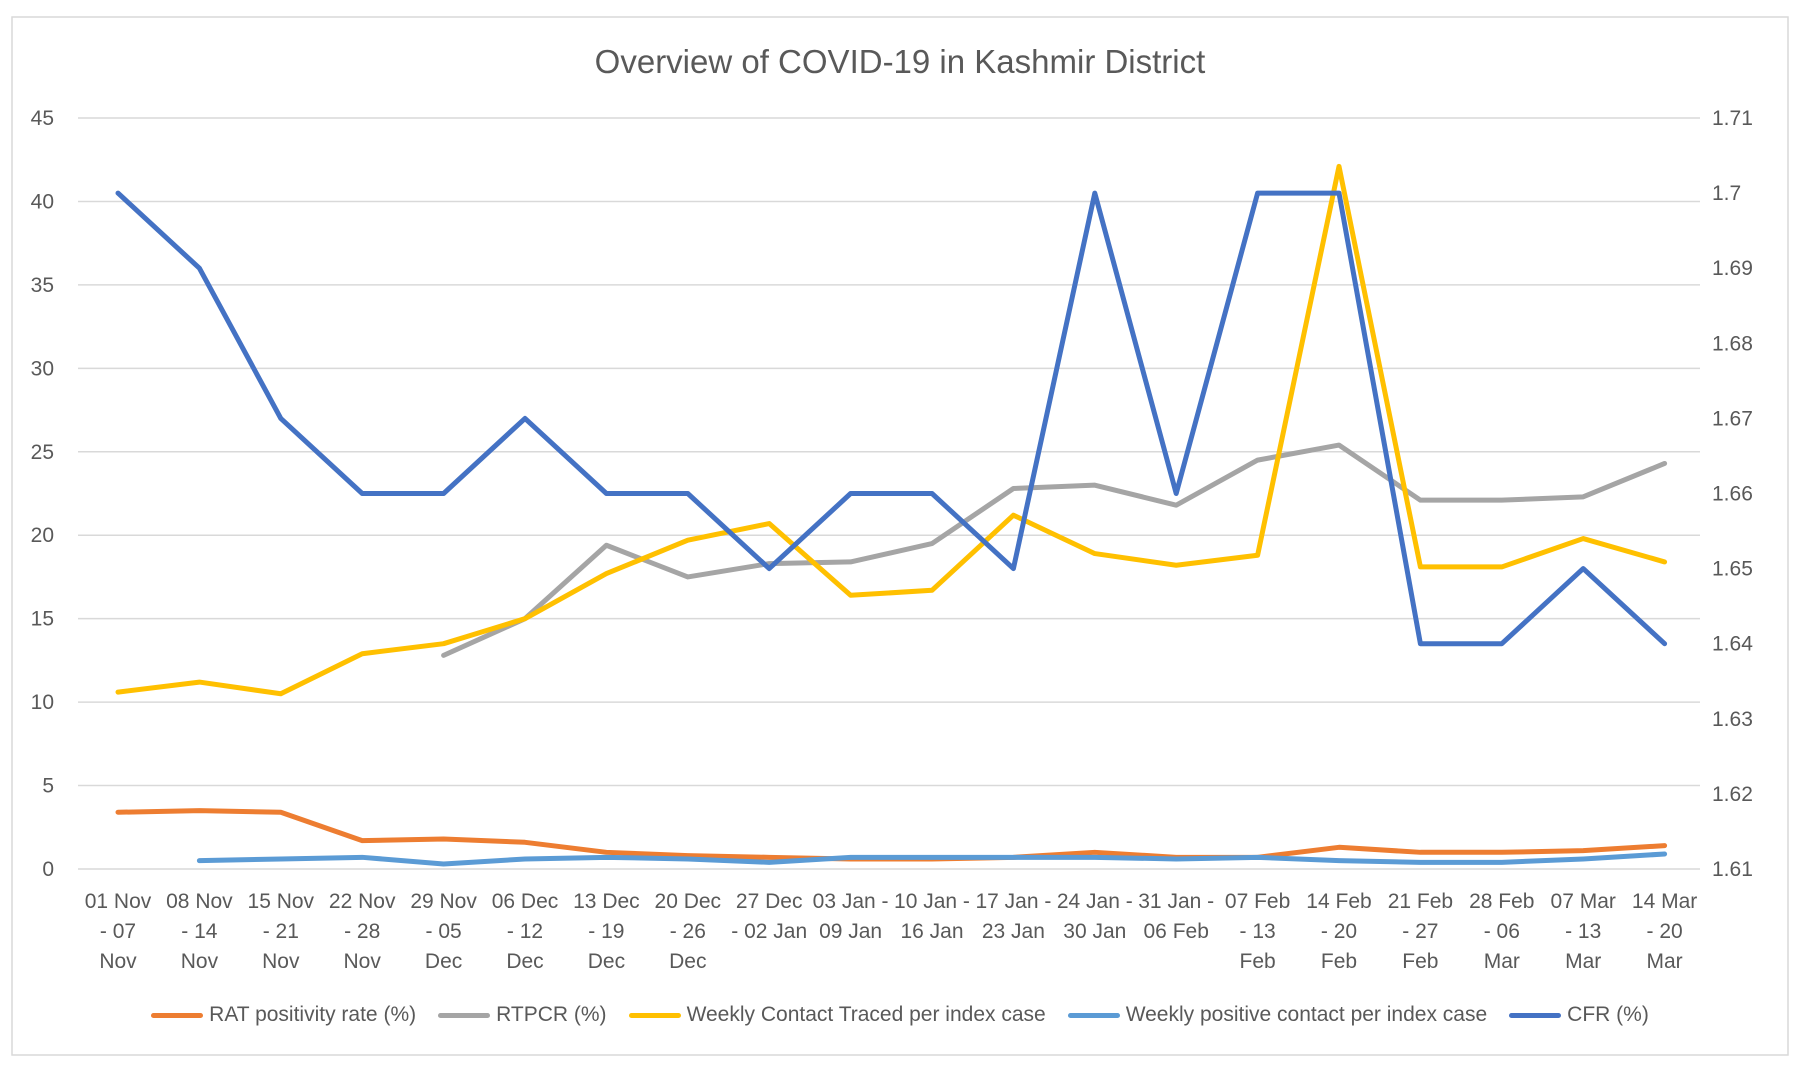 The image size is (1800, 1068). I want to click on y-right-tick-label: 1.64, so click(1732, 644).